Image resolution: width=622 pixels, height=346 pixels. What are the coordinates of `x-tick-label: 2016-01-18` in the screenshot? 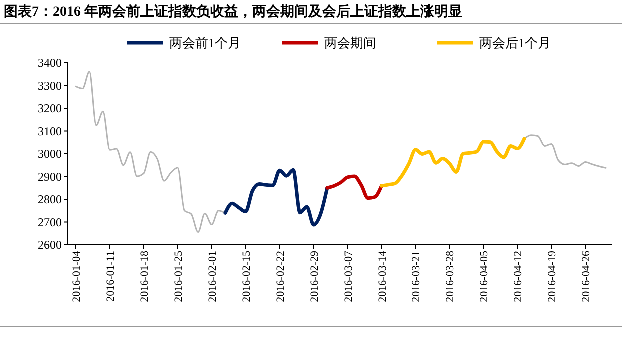 It's located at (144, 276).